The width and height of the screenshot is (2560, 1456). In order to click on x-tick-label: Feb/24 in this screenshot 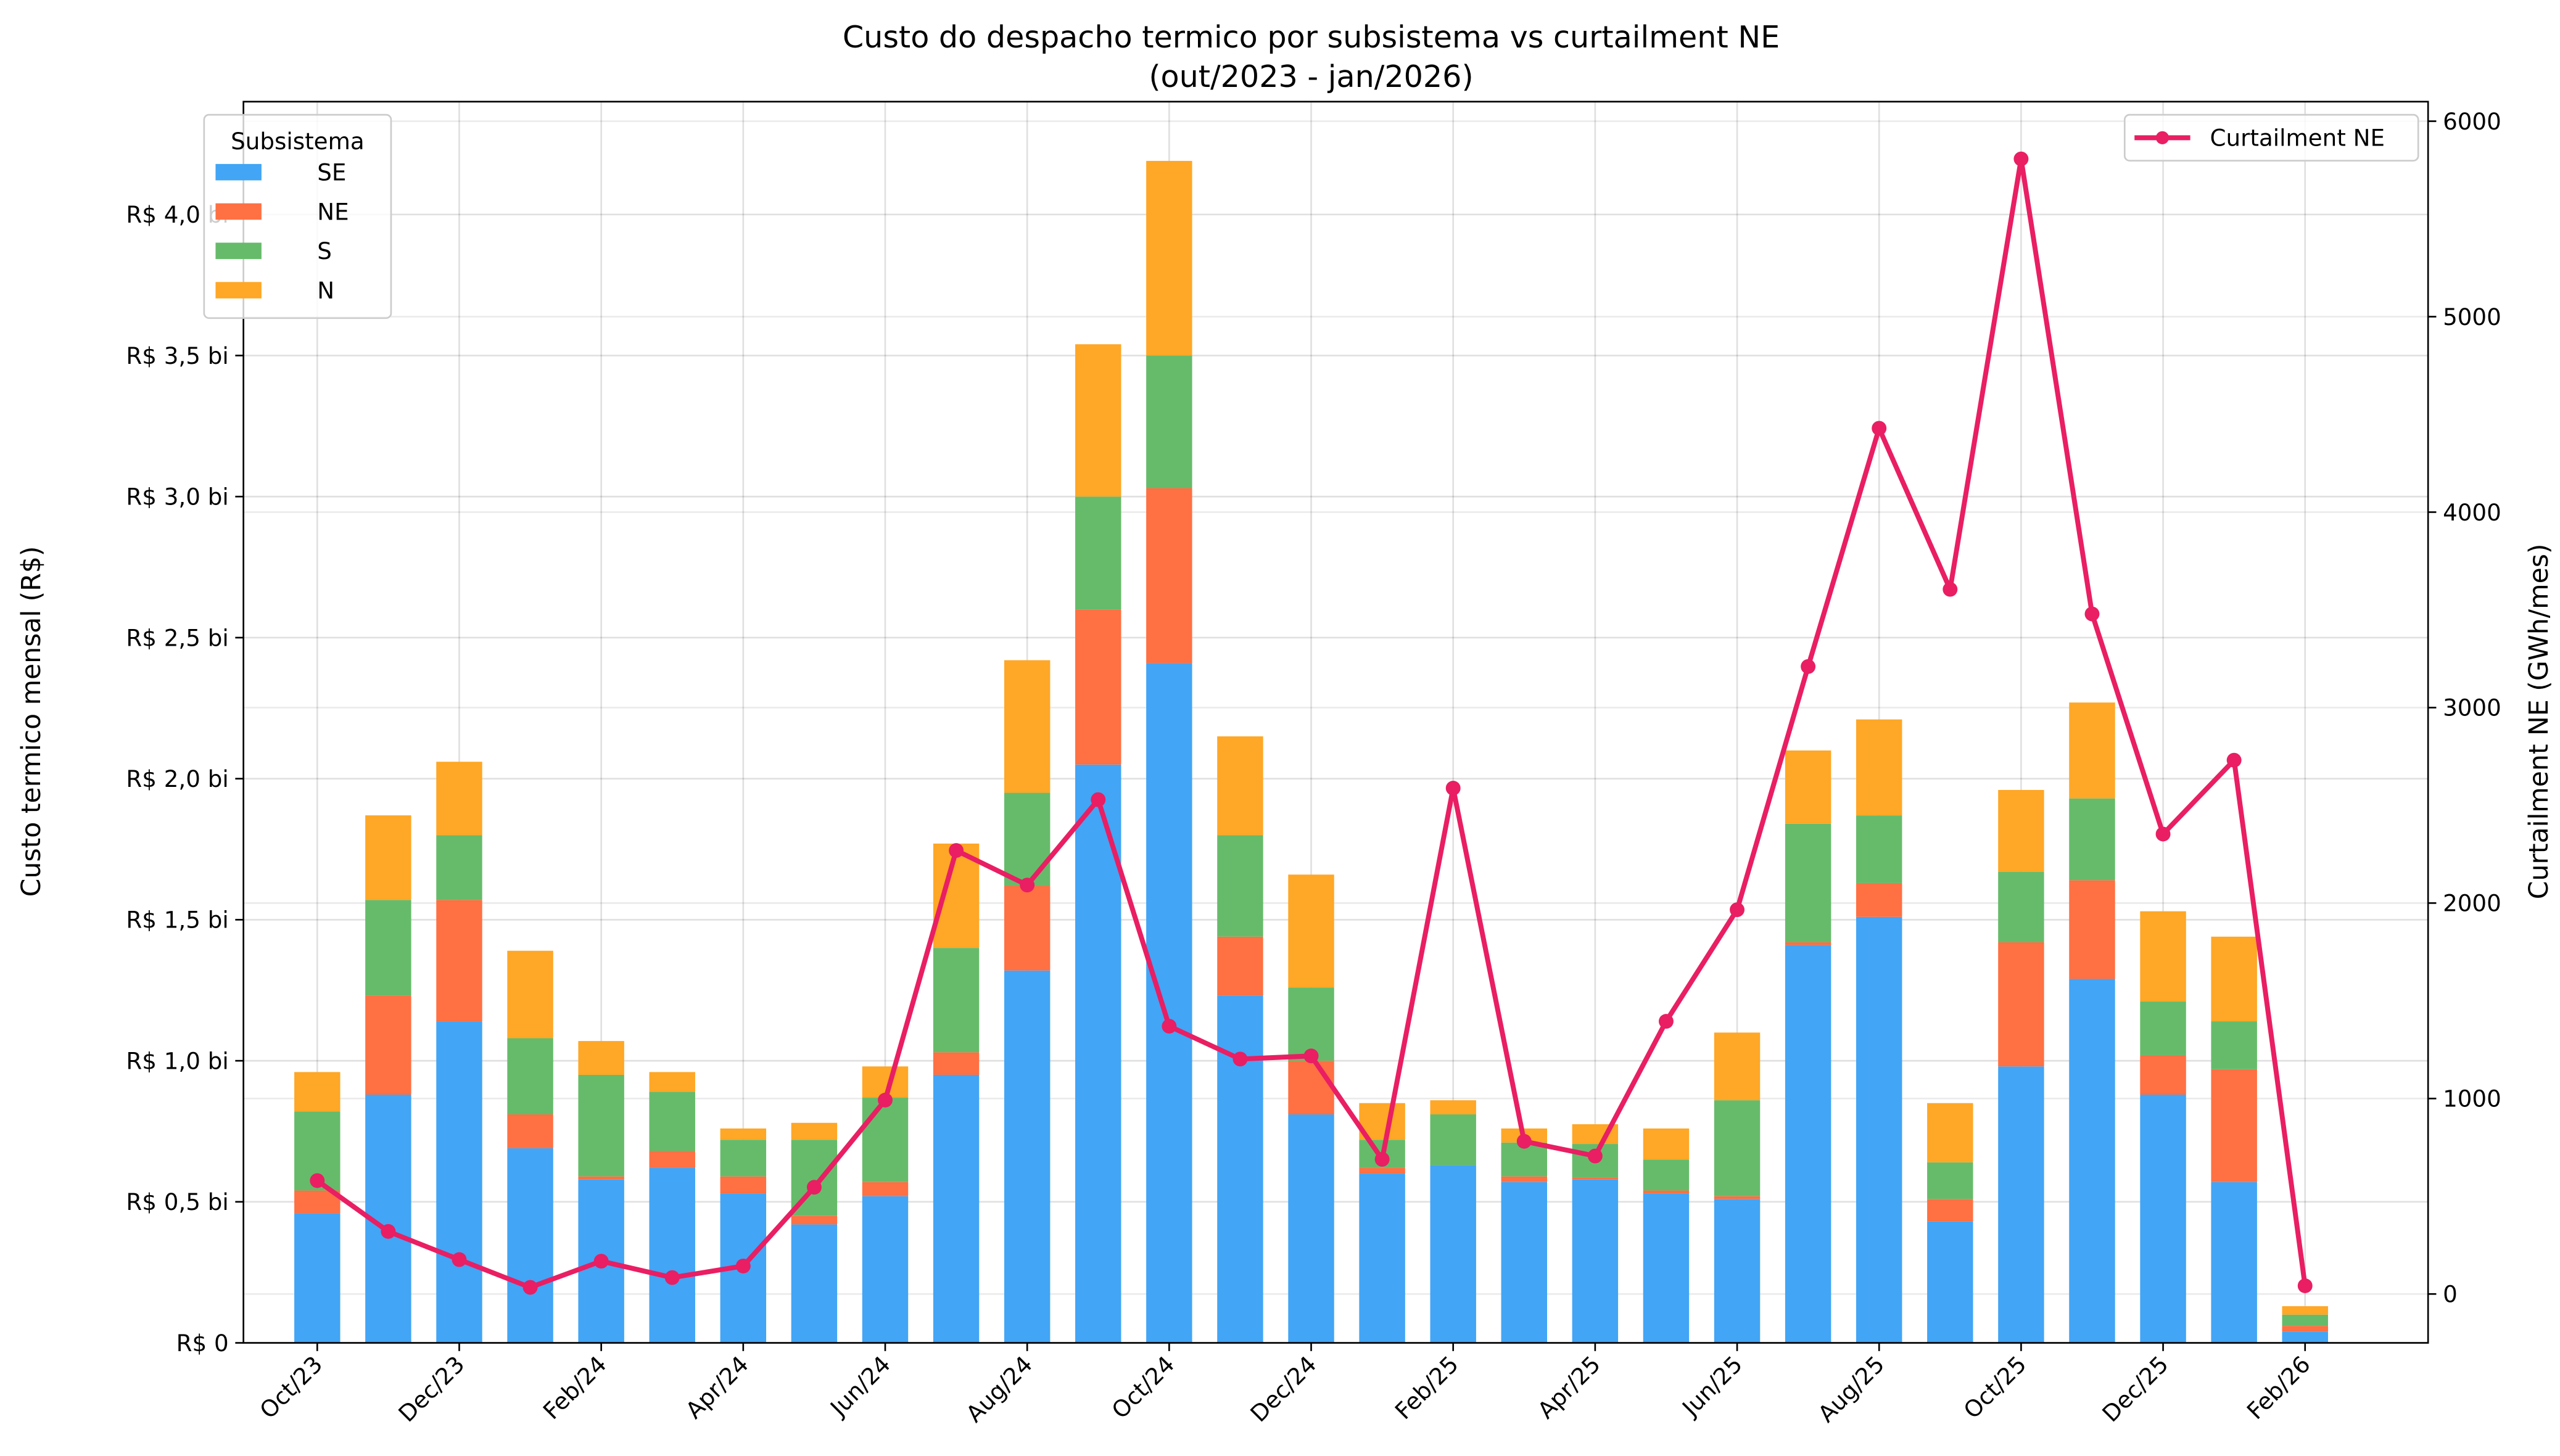, I will do `click(575, 1388)`.